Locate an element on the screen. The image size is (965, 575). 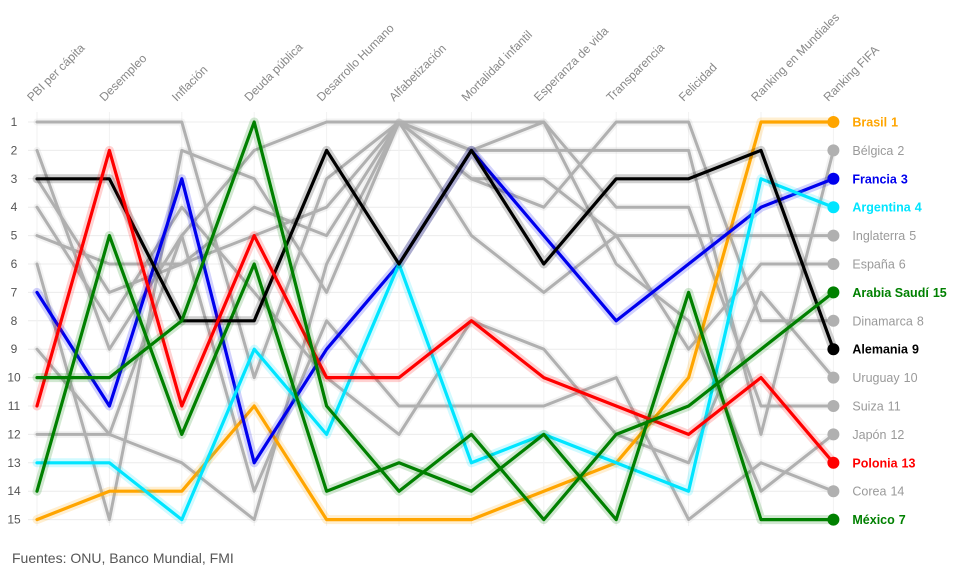
legend-item: Suiza 11 is located at coordinates (864, 407).